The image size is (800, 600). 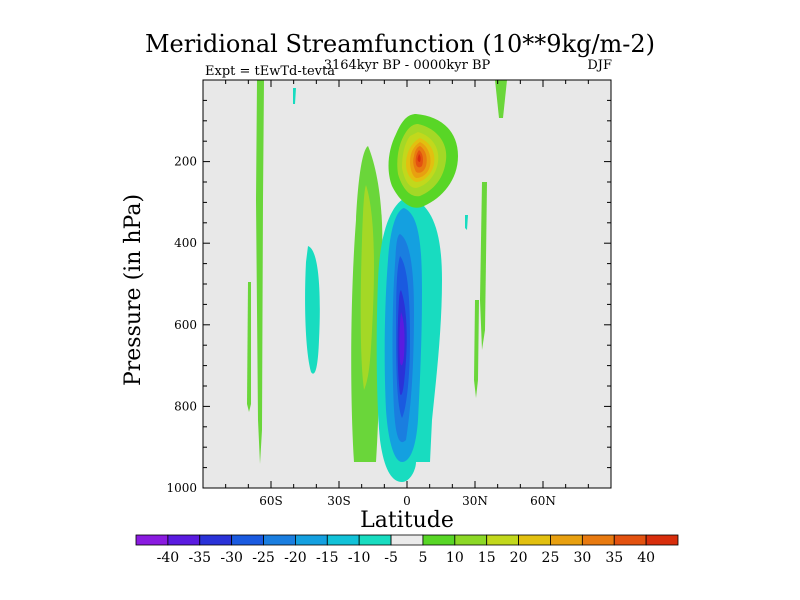 What do you see at coordinates (359, 558) in the screenshot?
I see `colorbar-label: -10` at bounding box center [359, 558].